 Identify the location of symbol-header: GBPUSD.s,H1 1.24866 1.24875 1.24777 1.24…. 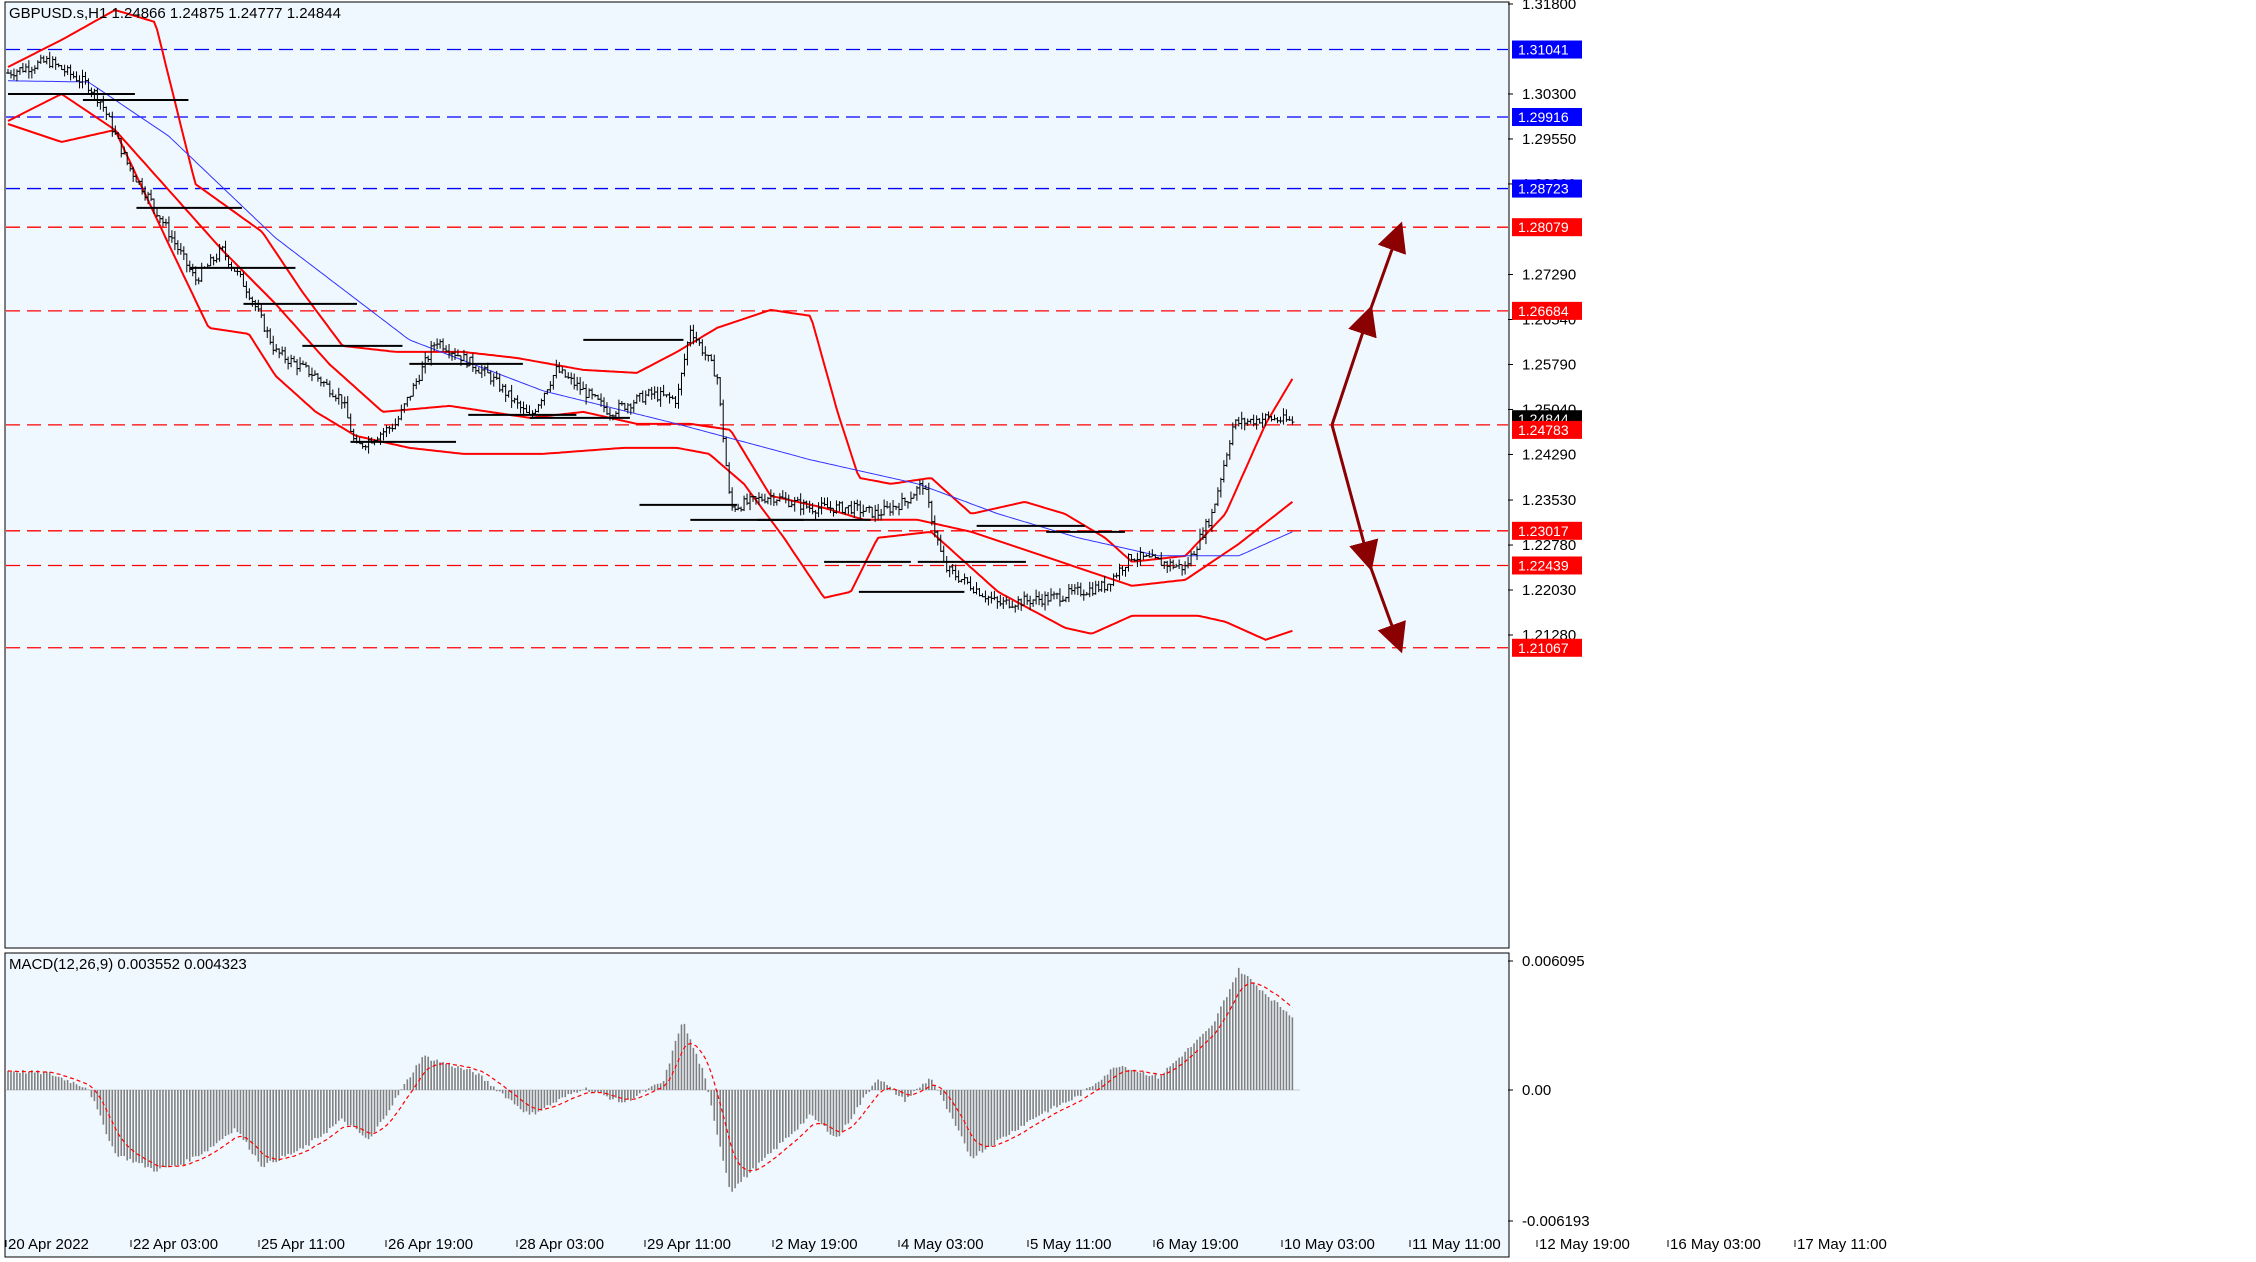
(175, 13).